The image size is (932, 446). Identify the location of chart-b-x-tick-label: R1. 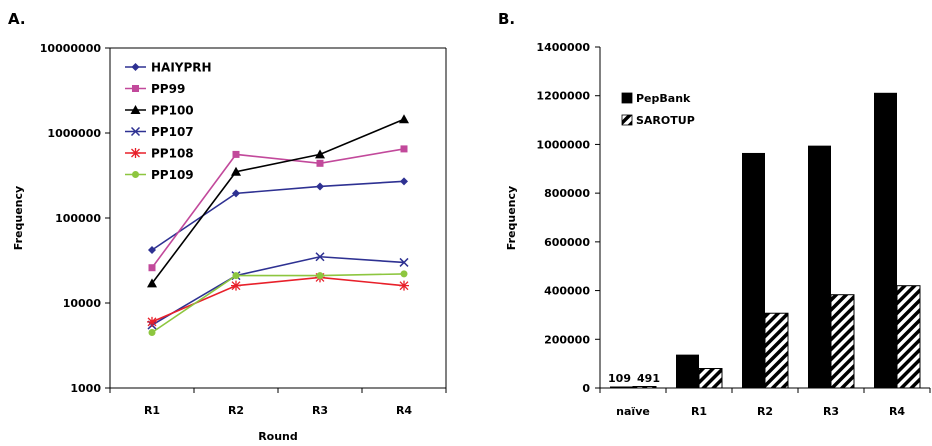
(699, 411).